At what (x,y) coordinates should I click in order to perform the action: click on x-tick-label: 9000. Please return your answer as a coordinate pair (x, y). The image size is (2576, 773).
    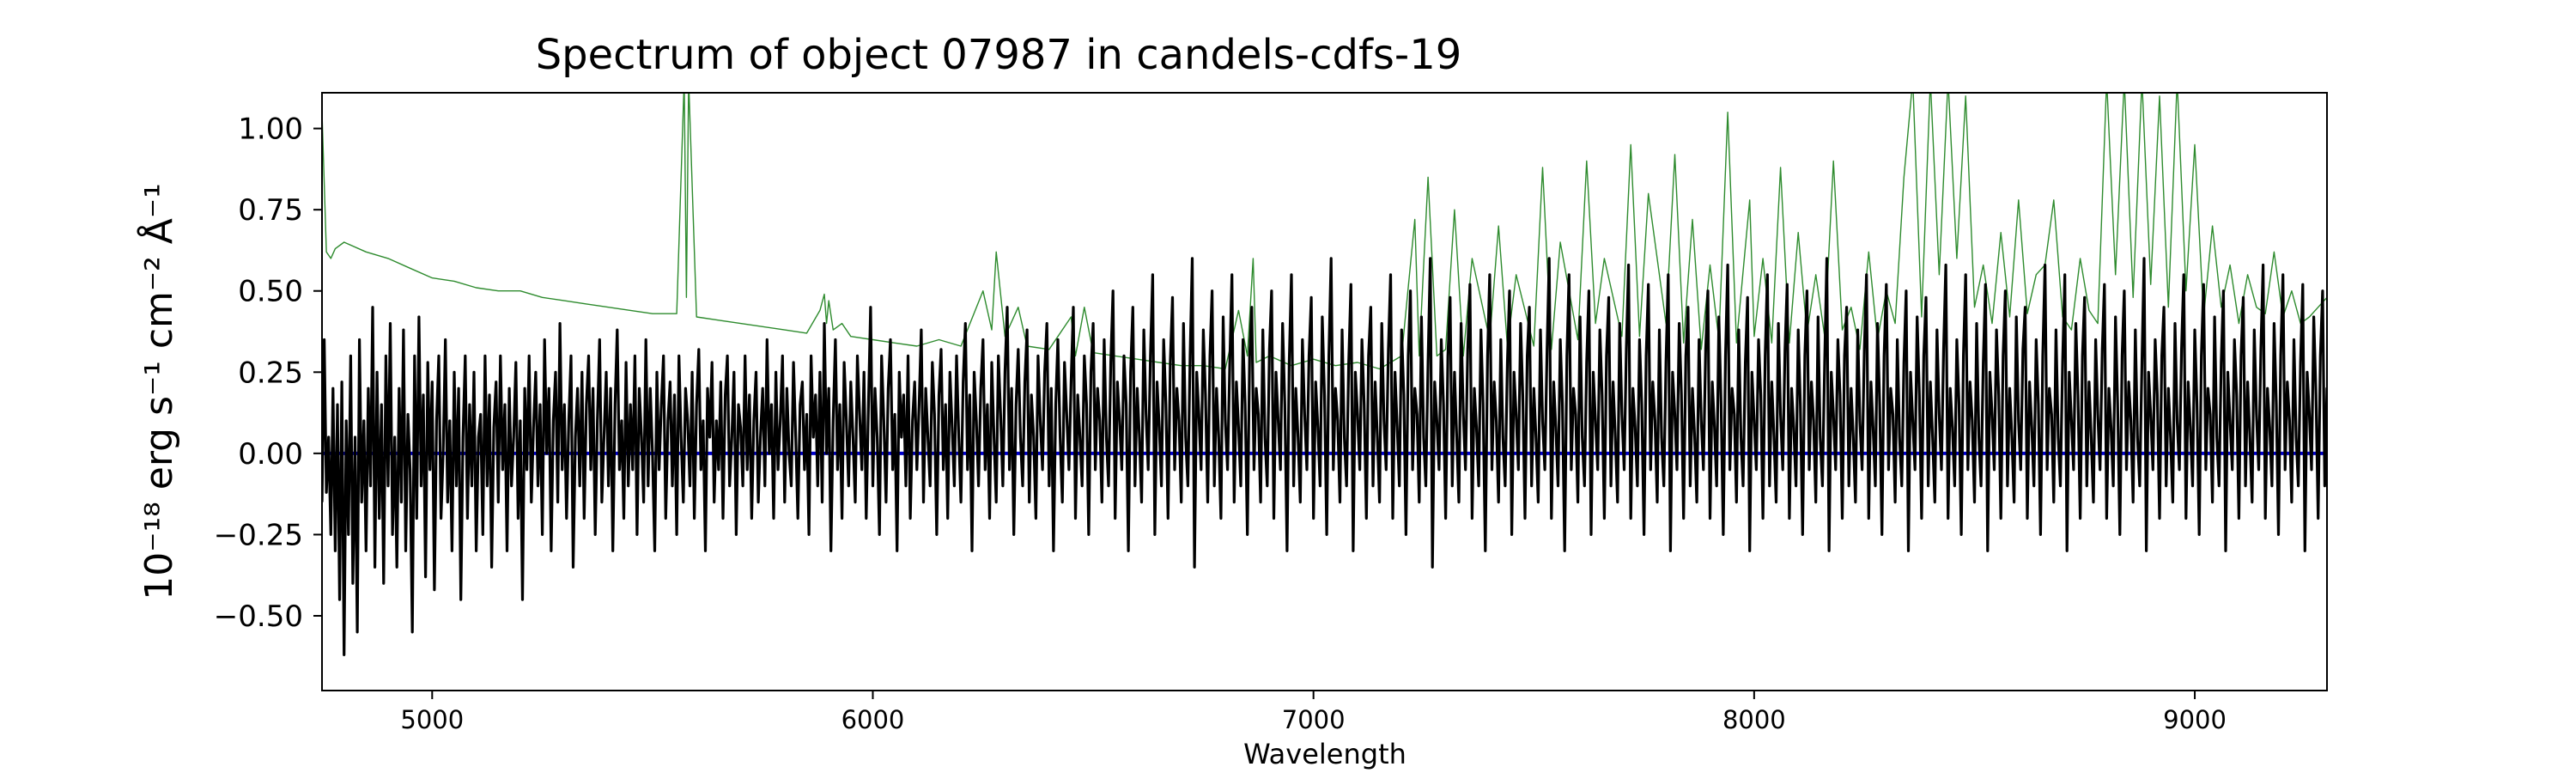
    Looking at the image, I should click on (2195, 719).